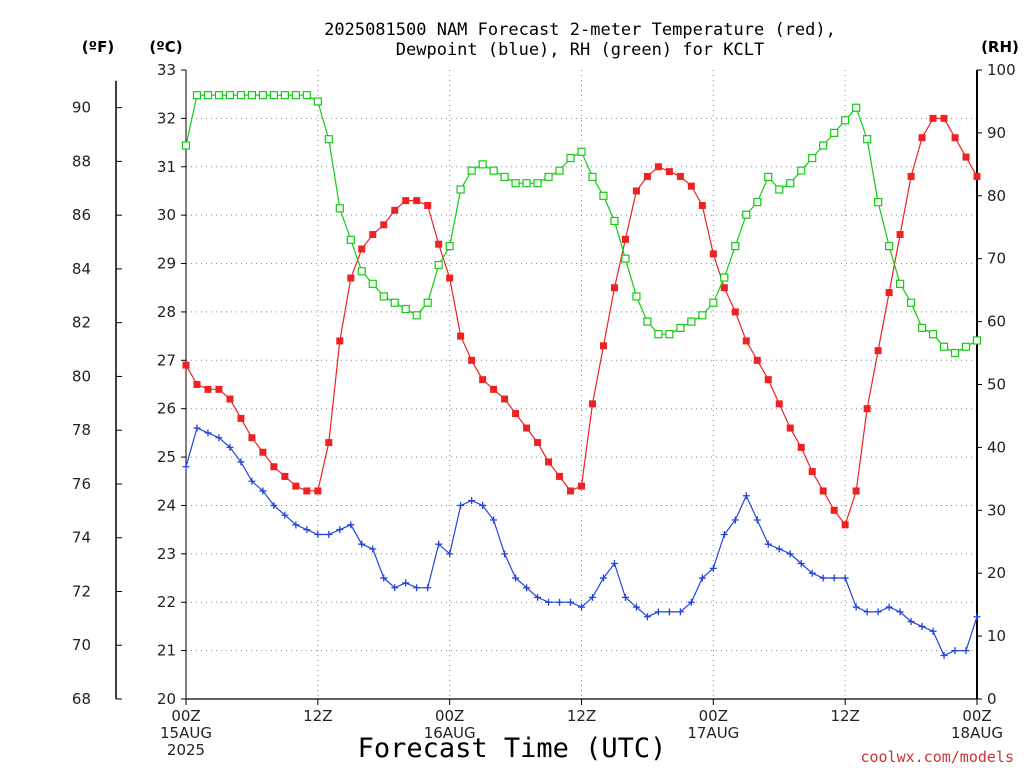 The width and height of the screenshot is (1024, 768). Describe the element at coordinates (450, 733) in the screenshot. I see `x-tick-label: 16AUG` at that location.